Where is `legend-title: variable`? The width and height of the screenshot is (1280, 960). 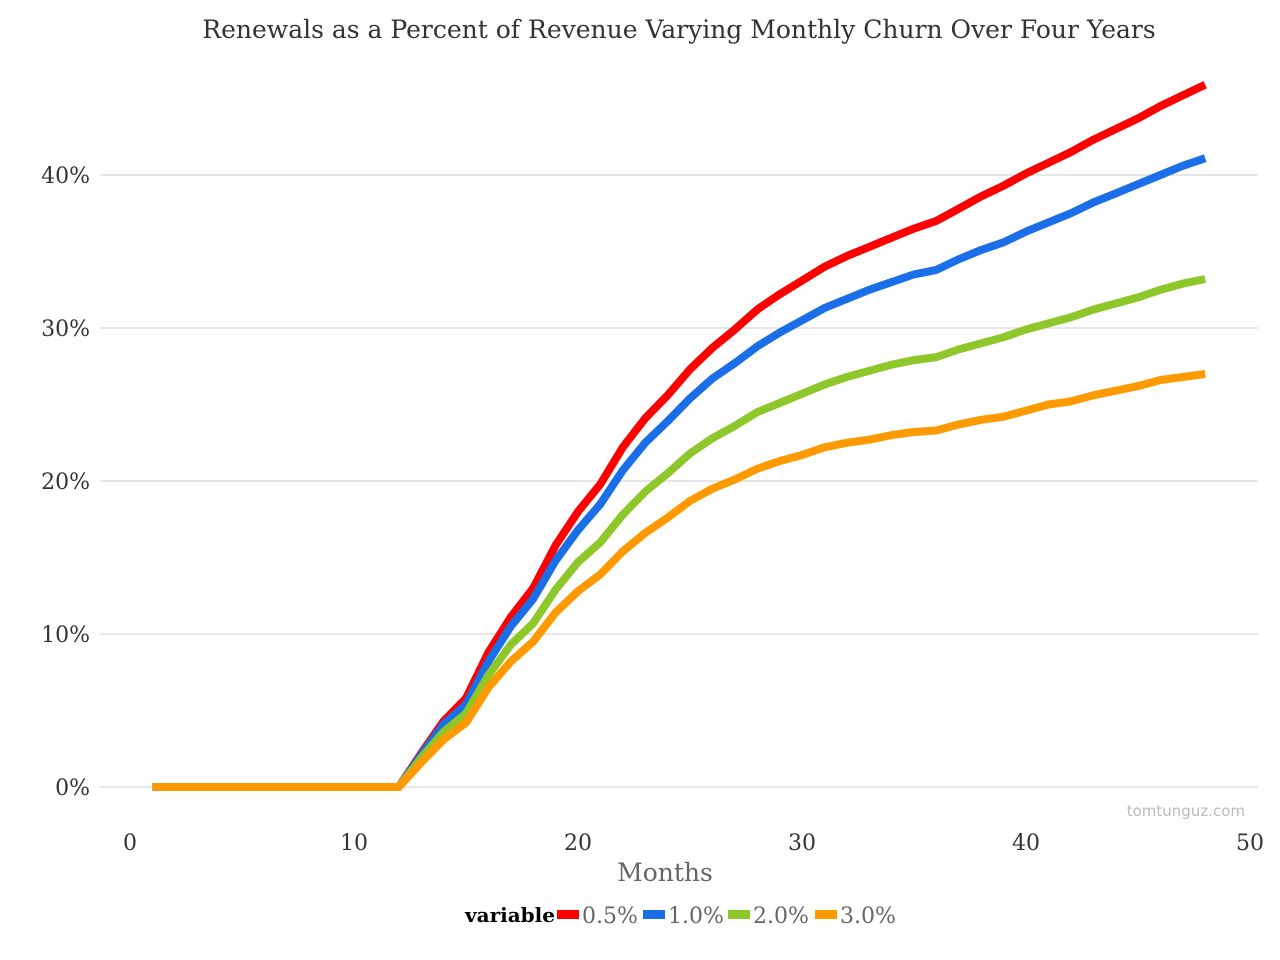 legend-title: variable is located at coordinates (509, 915).